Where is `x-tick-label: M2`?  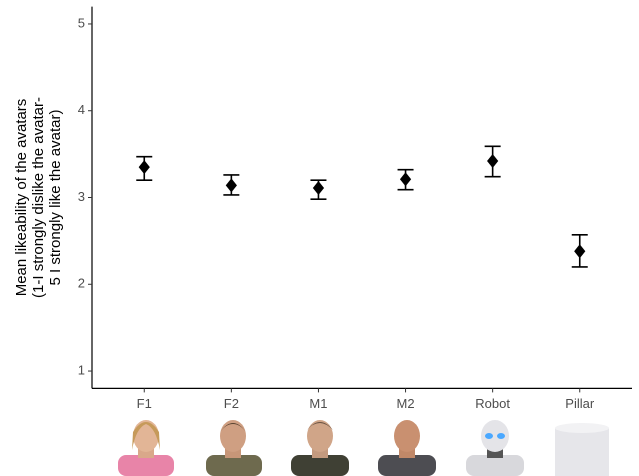
x-tick-label: M2 is located at coordinates (406, 403).